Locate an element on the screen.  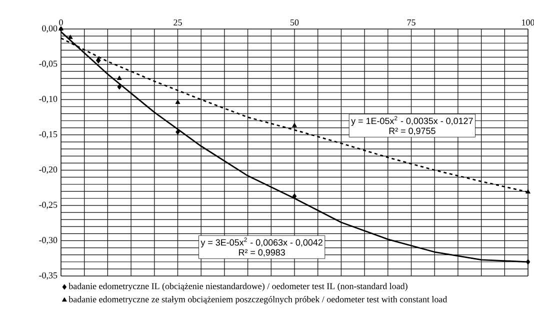
annotation: y = 1E-05x$^{2}$ - 0,0035x - 0,0127 is located at coordinates (412, 121).